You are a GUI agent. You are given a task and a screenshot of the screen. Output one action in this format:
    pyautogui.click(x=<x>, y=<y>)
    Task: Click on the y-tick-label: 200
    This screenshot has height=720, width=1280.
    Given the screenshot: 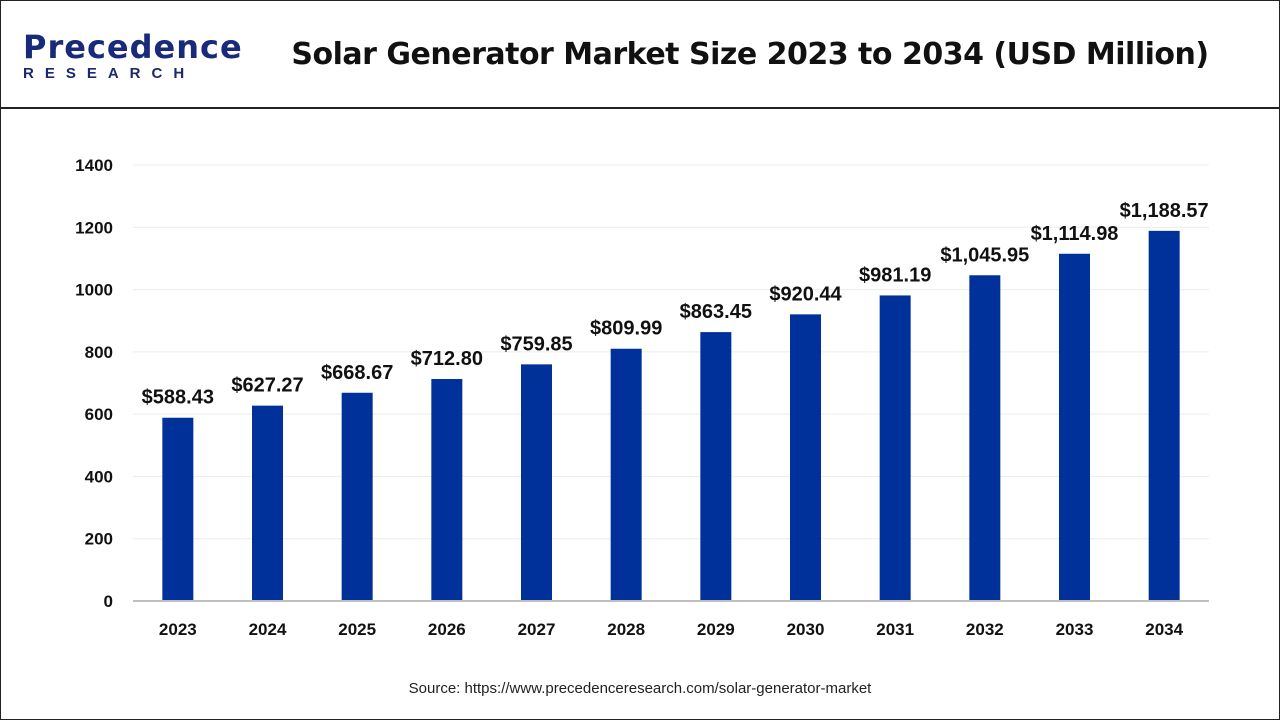 What is the action you would take?
    pyautogui.click(x=99, y=539)
    